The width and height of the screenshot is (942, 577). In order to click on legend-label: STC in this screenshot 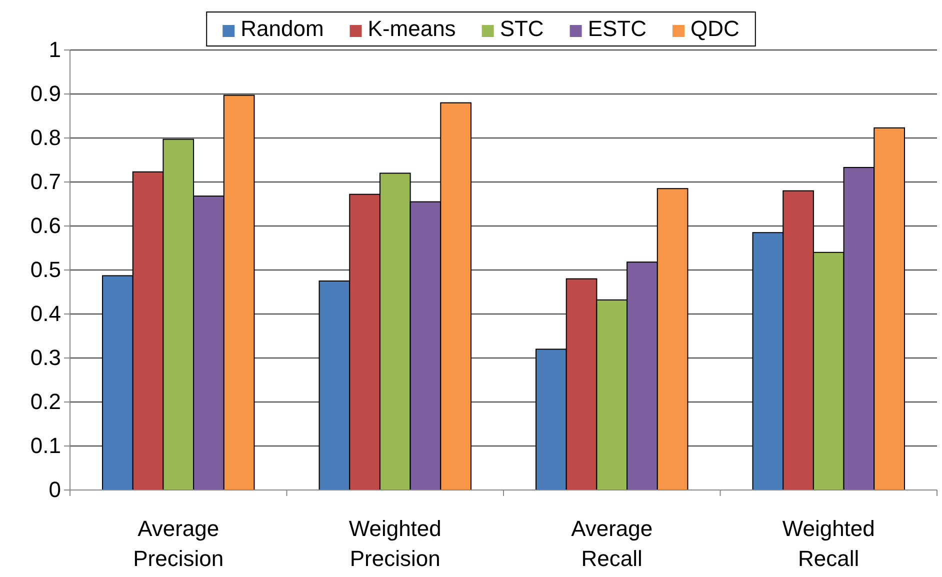, I will do `click(522, 28)`.